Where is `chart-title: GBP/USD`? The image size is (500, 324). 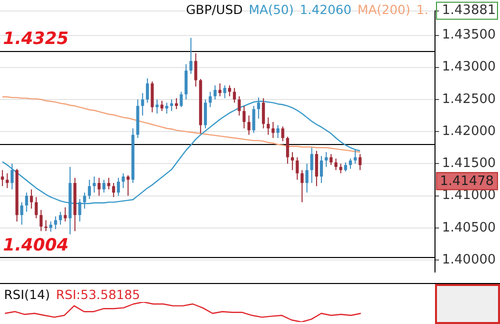
chart-title: GBP/USD is located at coordinates (214, 9).